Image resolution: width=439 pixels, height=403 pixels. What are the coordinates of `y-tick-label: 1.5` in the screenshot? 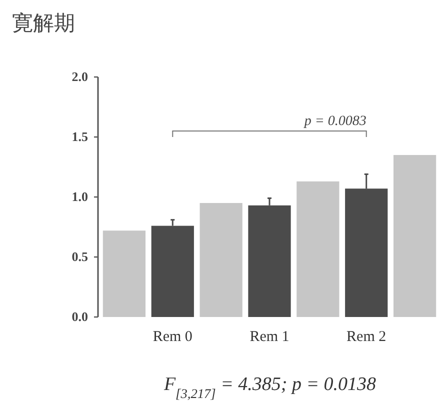 It's located at (80, 136).